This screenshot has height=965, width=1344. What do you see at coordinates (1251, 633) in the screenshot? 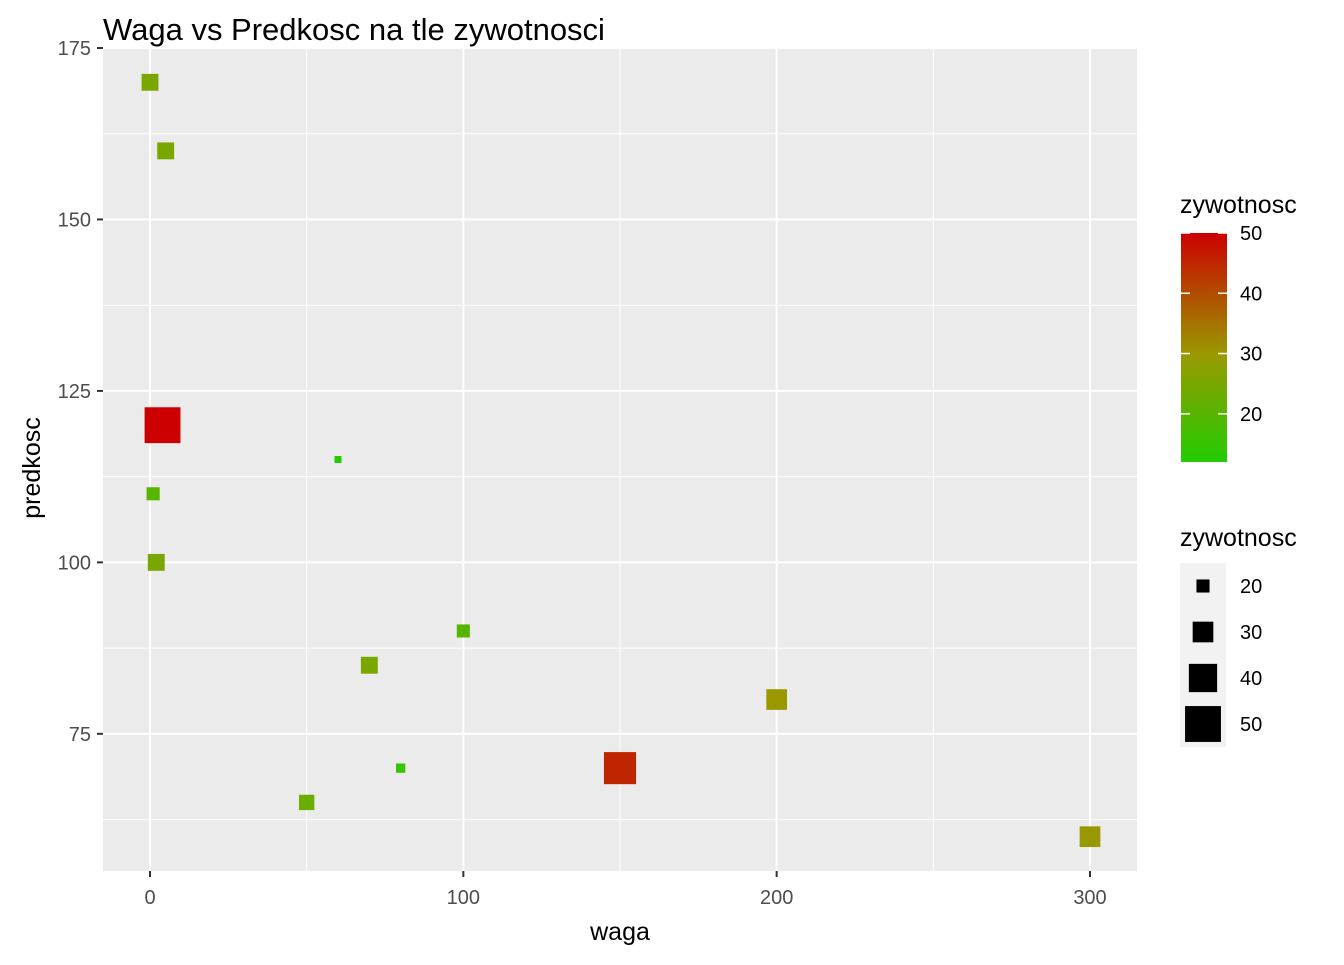
I see `size-legend-label: 30` at bounding box center [1251, 633].